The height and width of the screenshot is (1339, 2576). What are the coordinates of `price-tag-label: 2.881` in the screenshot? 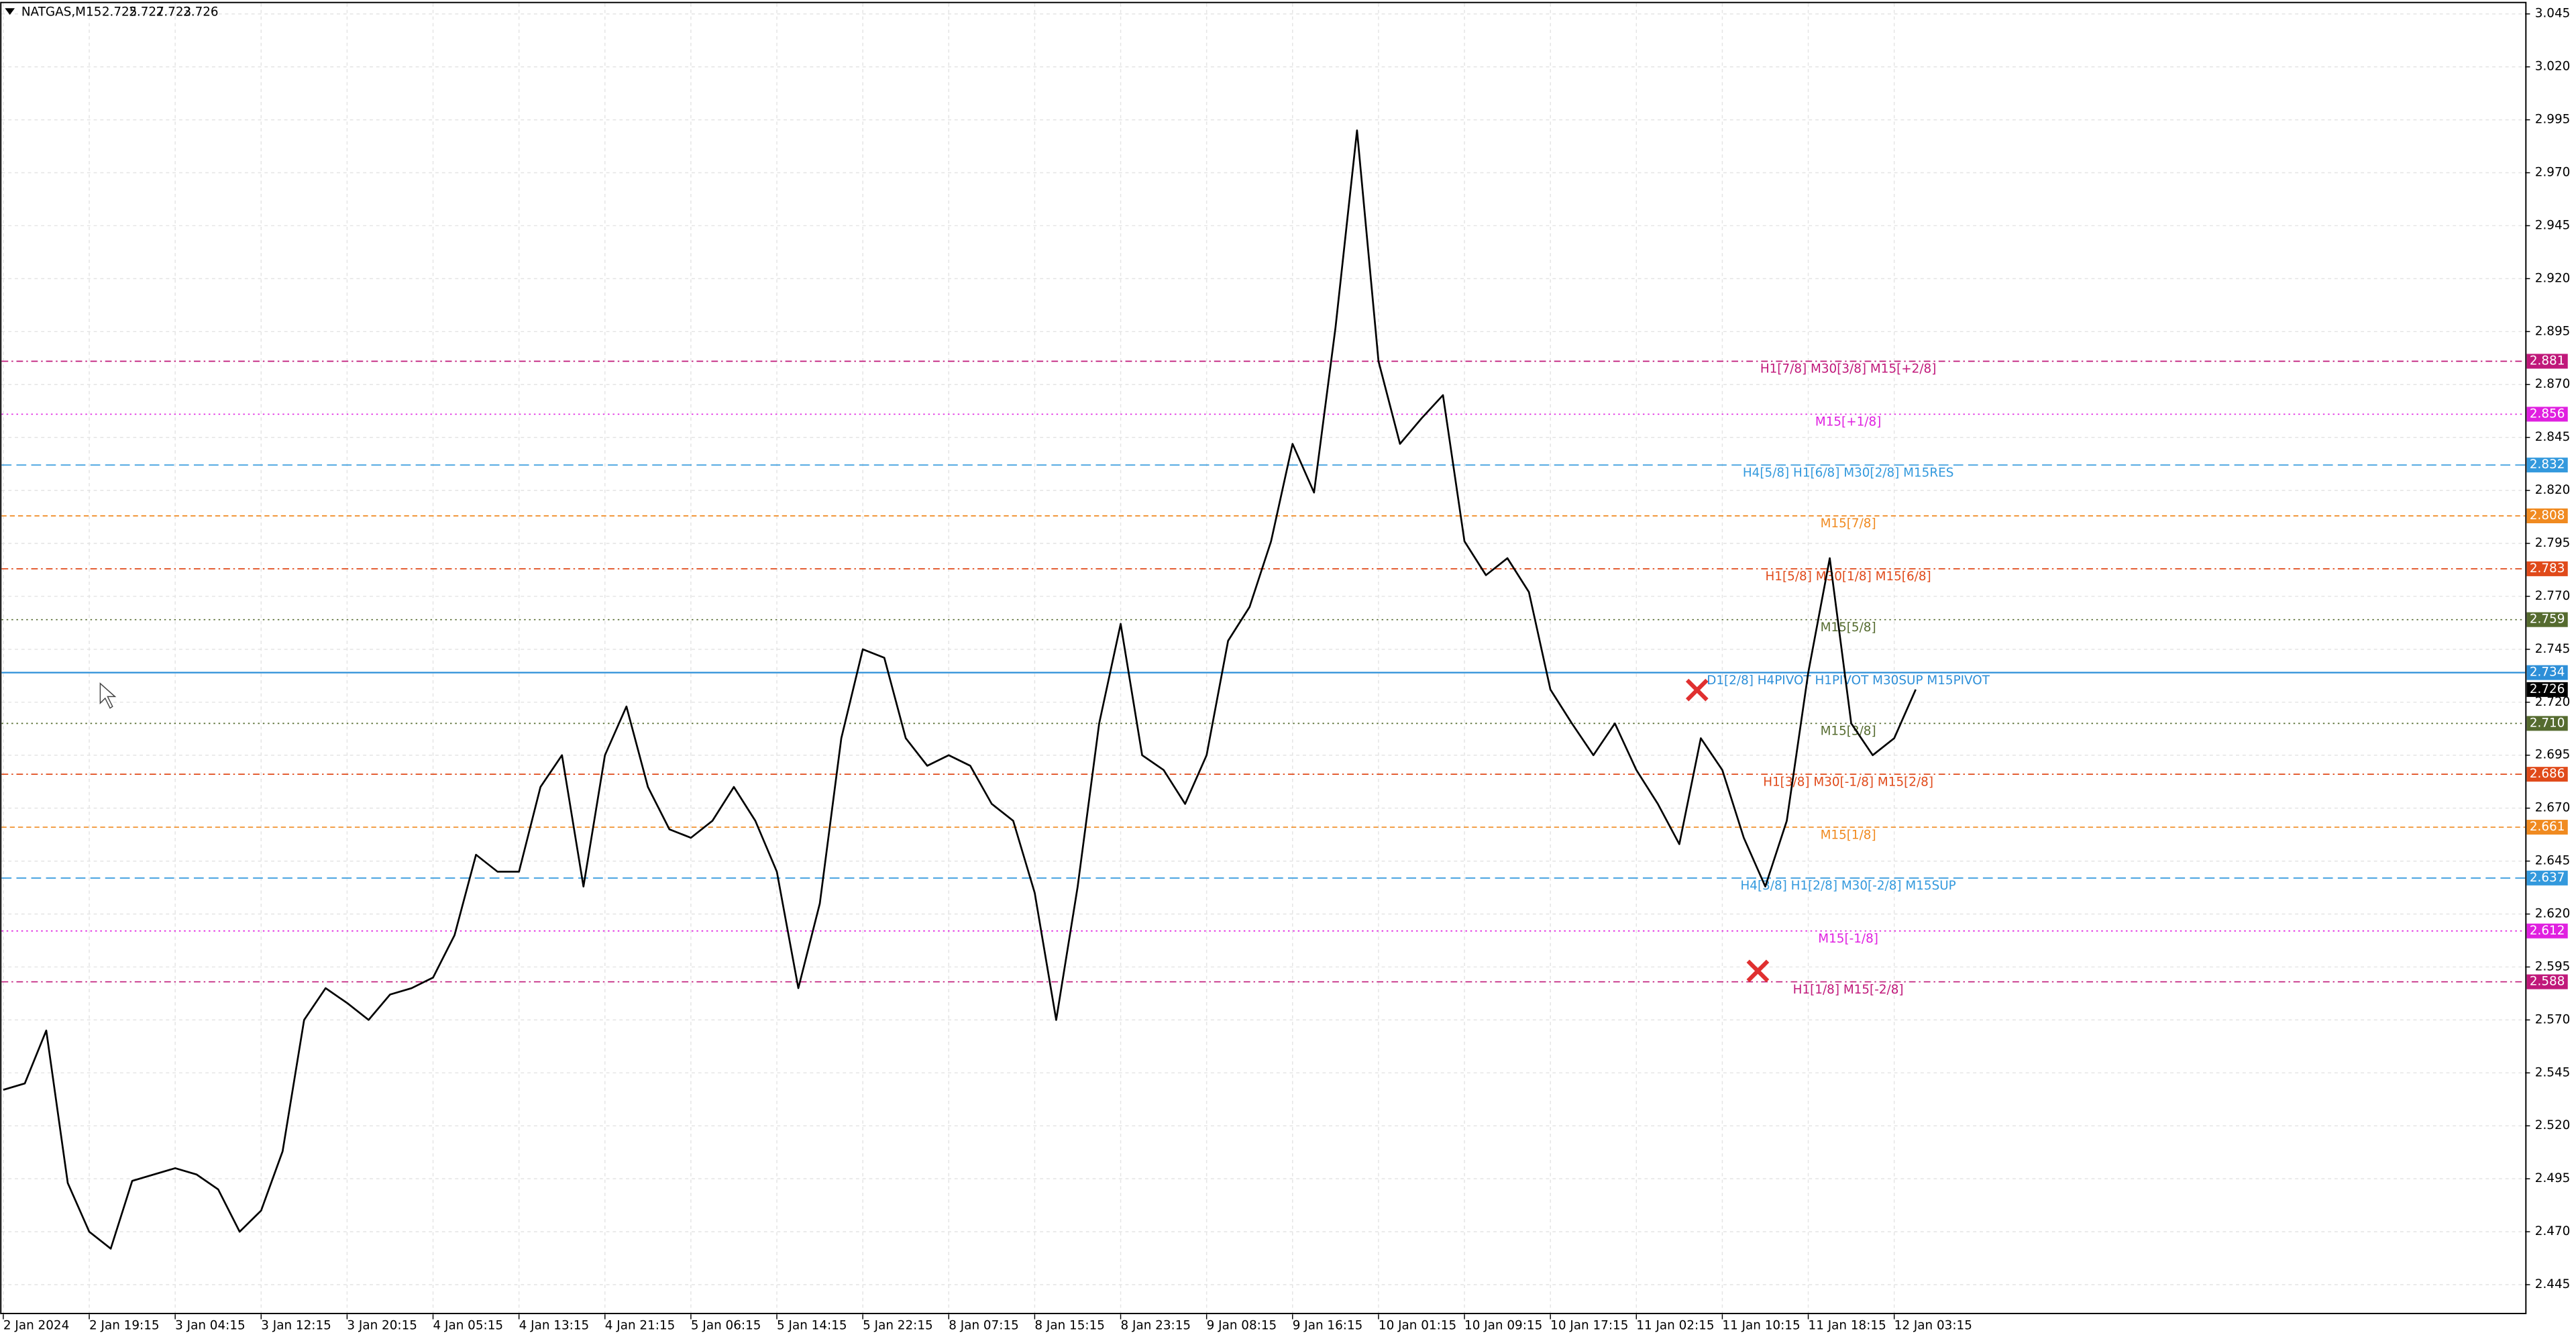 It's located at (2547, 361).